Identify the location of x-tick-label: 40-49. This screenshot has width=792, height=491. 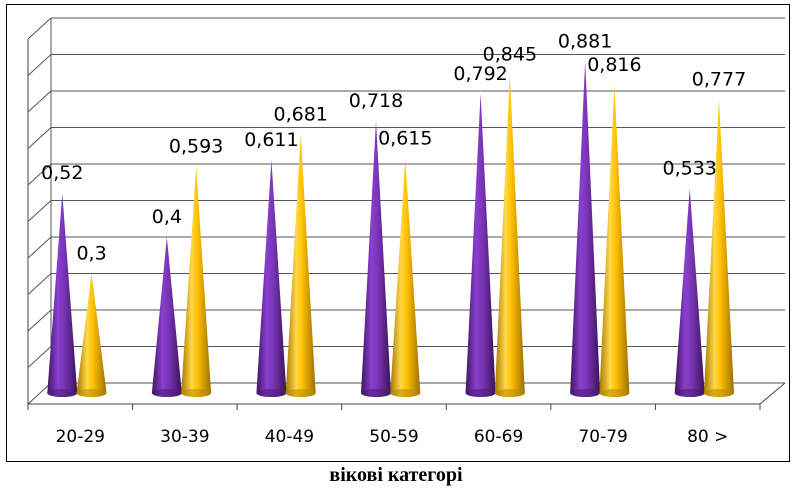
(289, 437).